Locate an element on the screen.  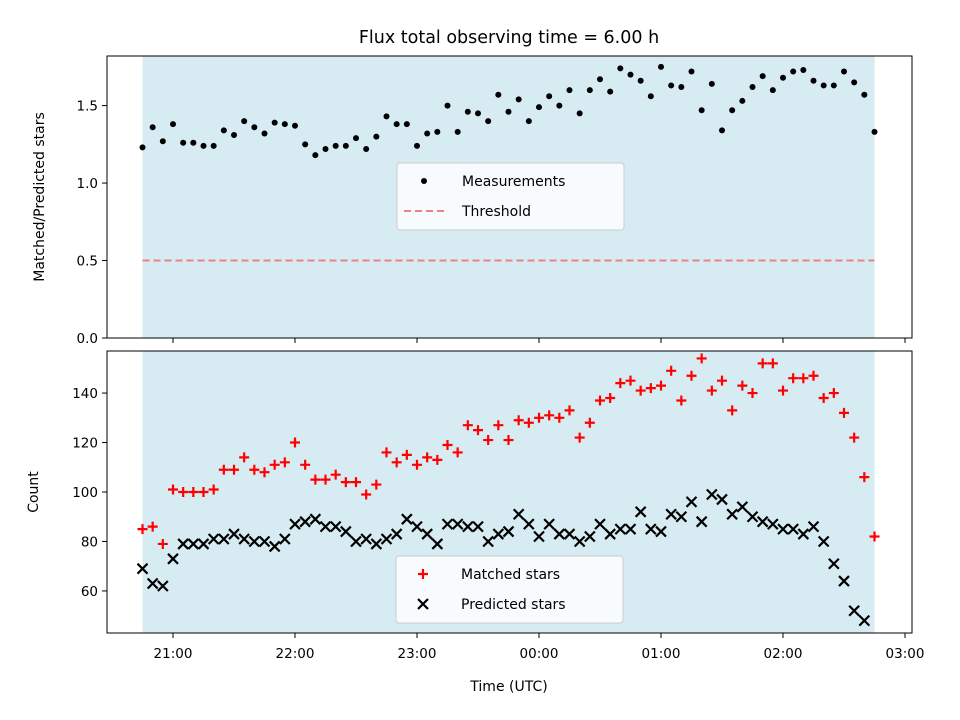
x-axis-label: Time (UTC) is located at coordinates (508, 687).